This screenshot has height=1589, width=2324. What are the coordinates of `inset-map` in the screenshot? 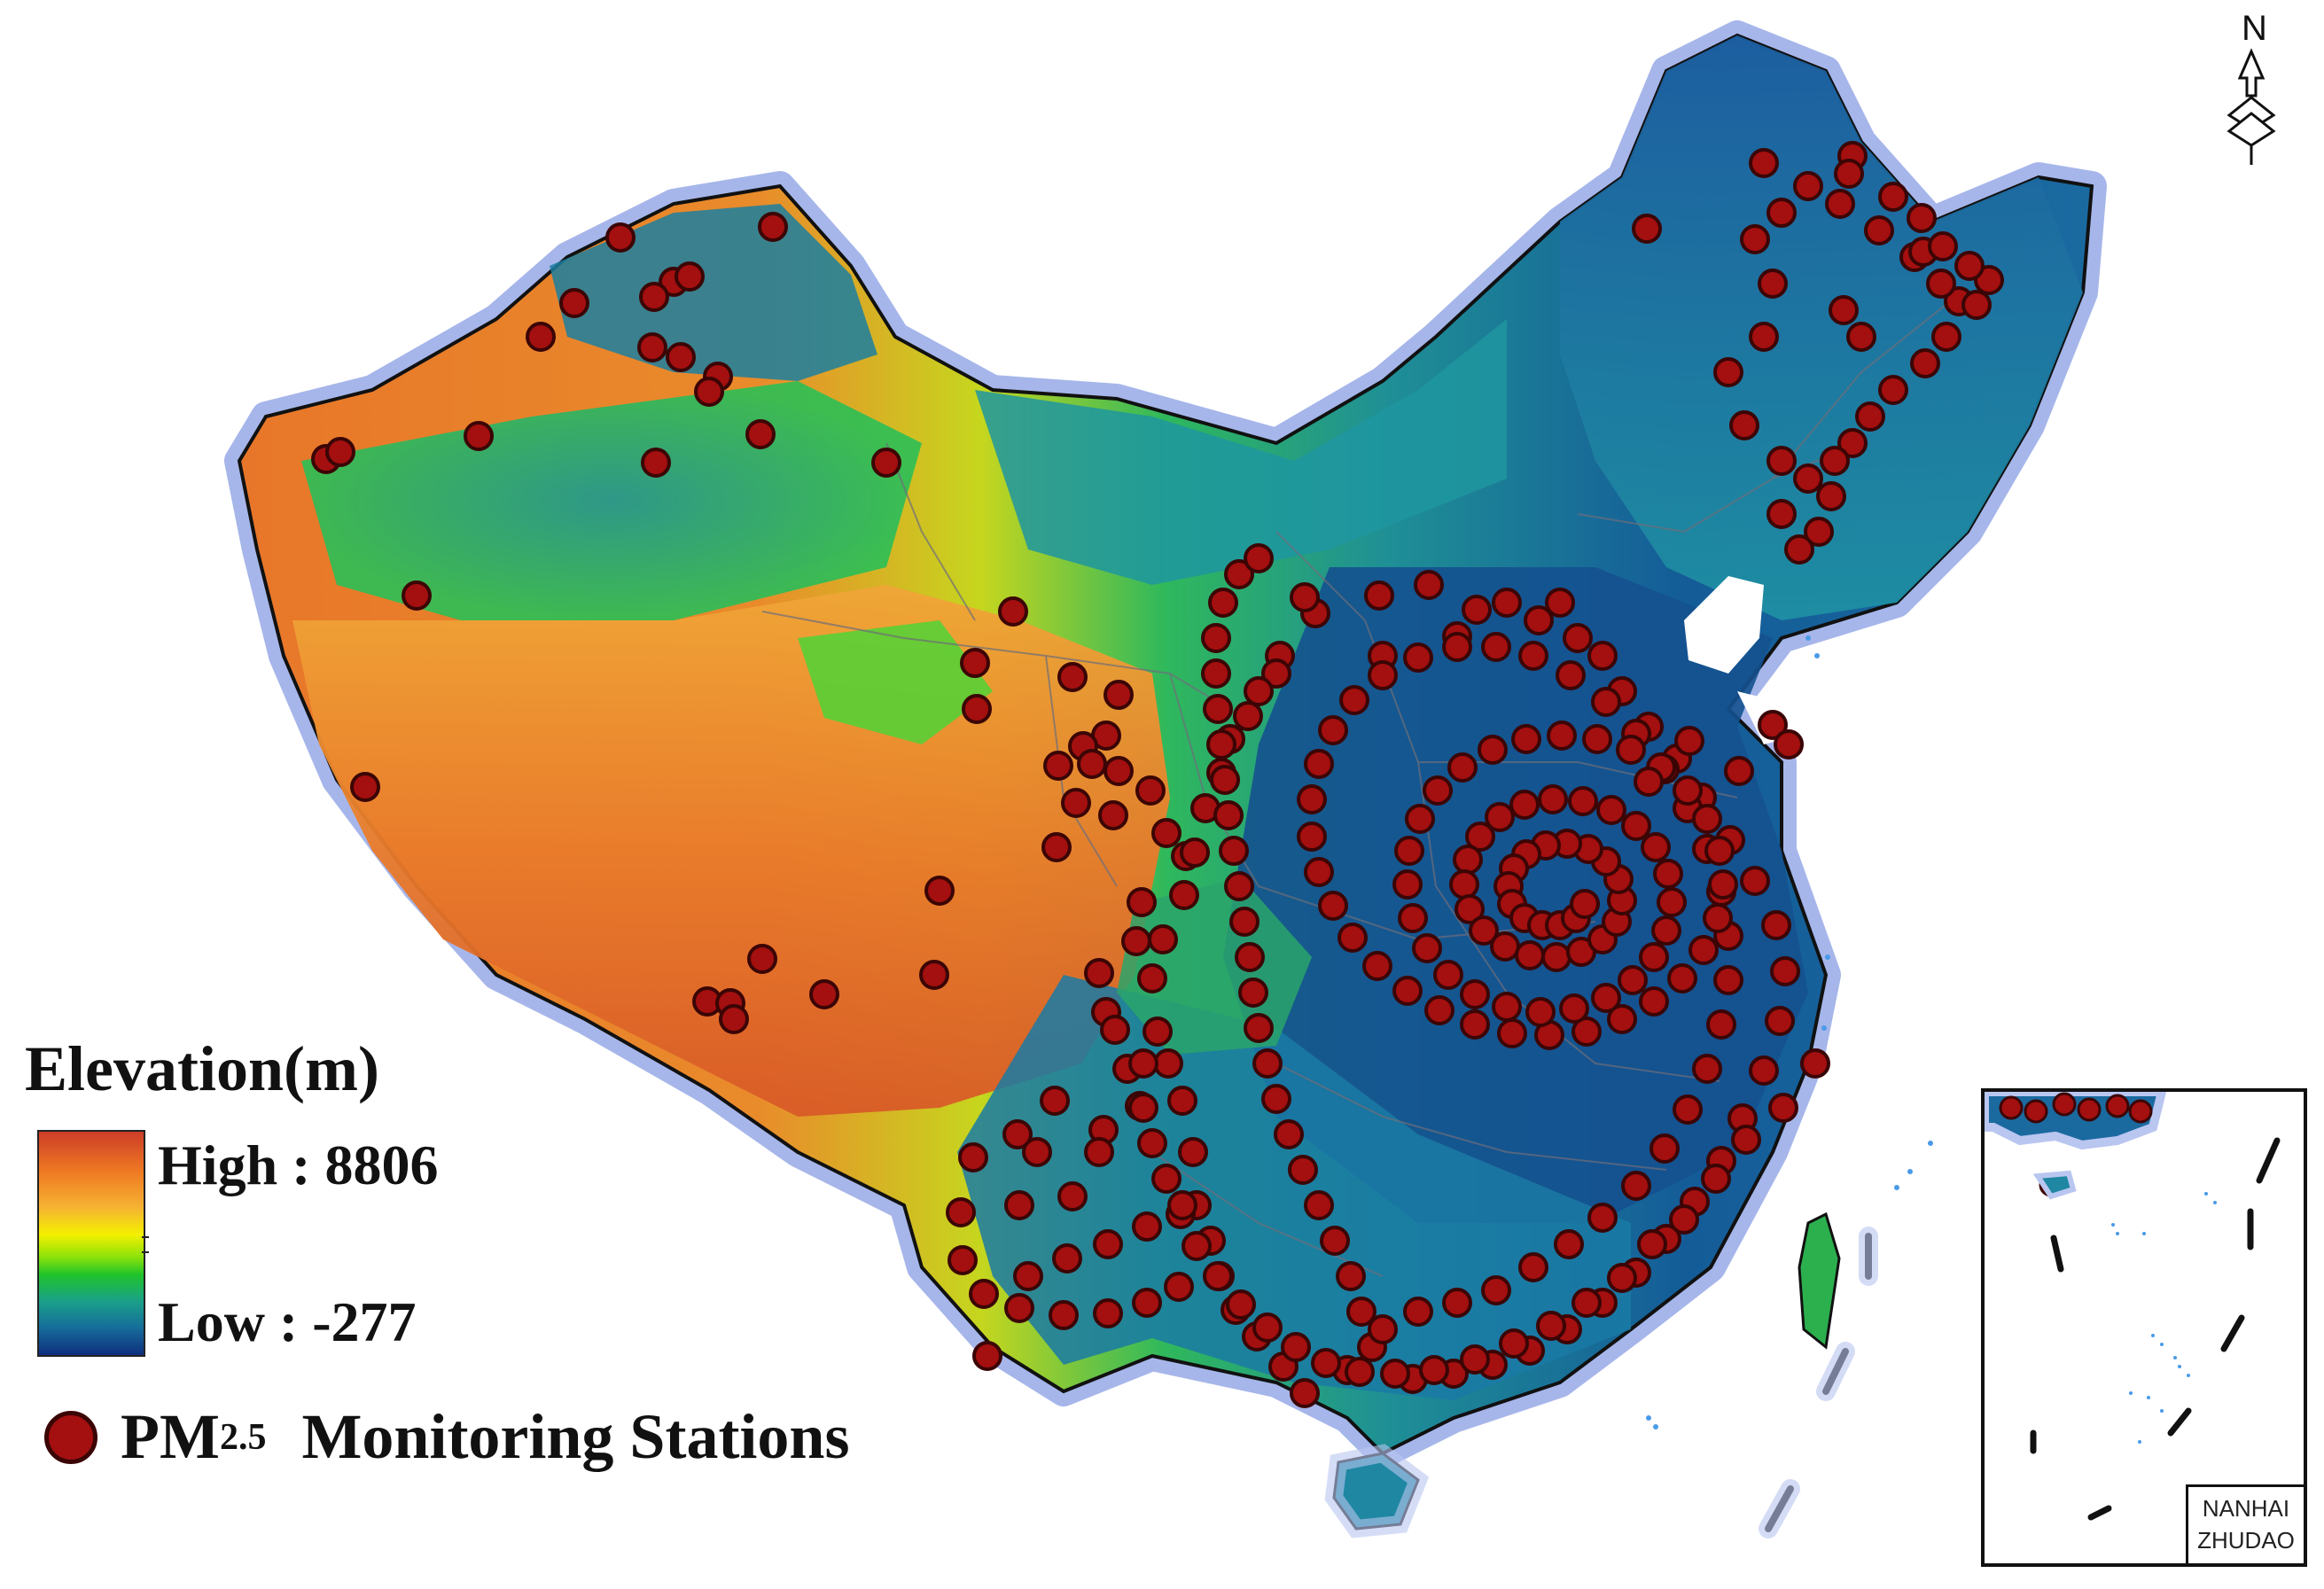 It's located at (2133, 1306).